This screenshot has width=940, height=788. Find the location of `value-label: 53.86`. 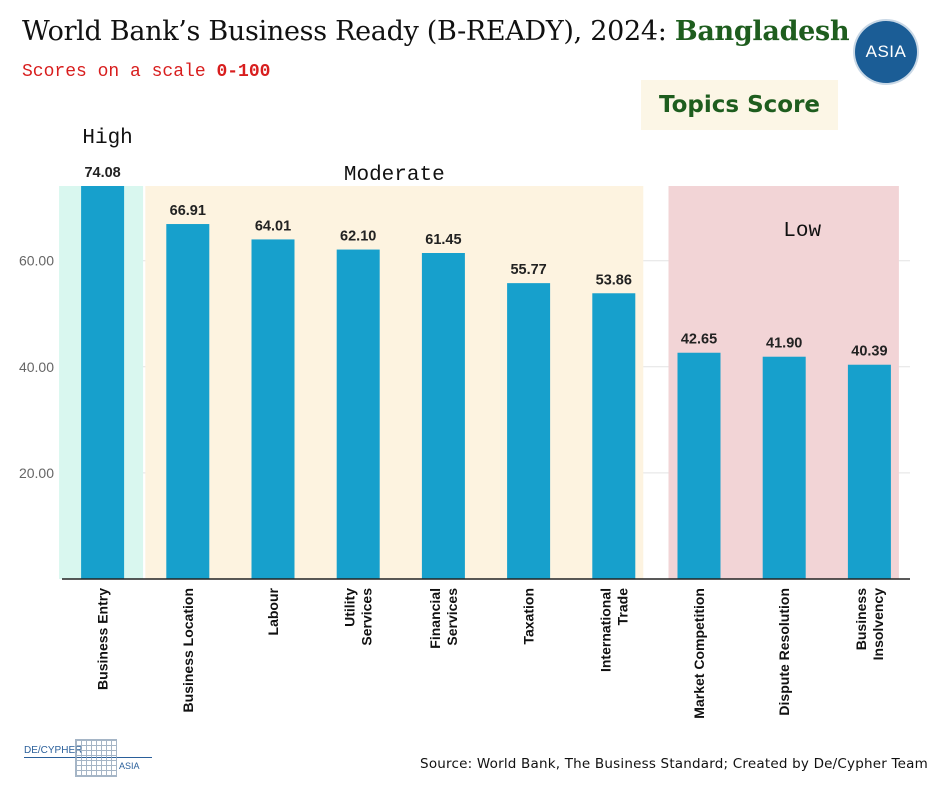

value-label: 53.86 is located at coordinates (614, 280).